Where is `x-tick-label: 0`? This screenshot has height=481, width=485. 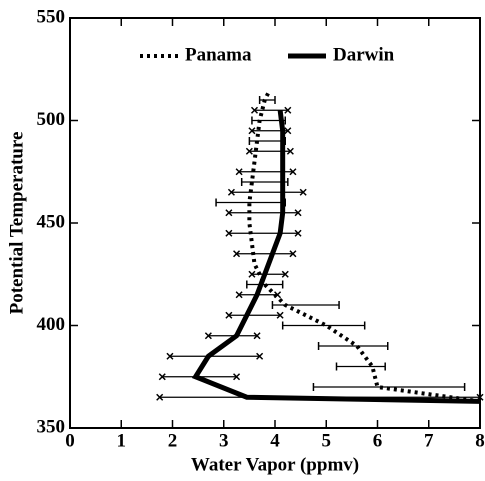
x-tick-label: 0 is located at coordinates (70, 440).